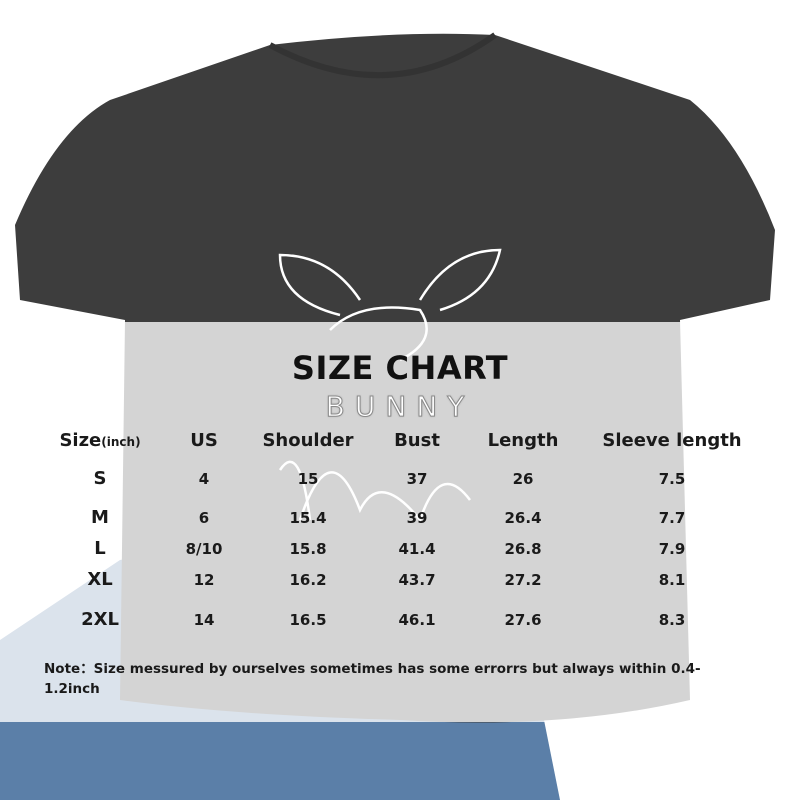  What do you see at coordinates (417, 518) in the screenshot?
I see `cell-bust: 39` at bounding box center [417, 518].